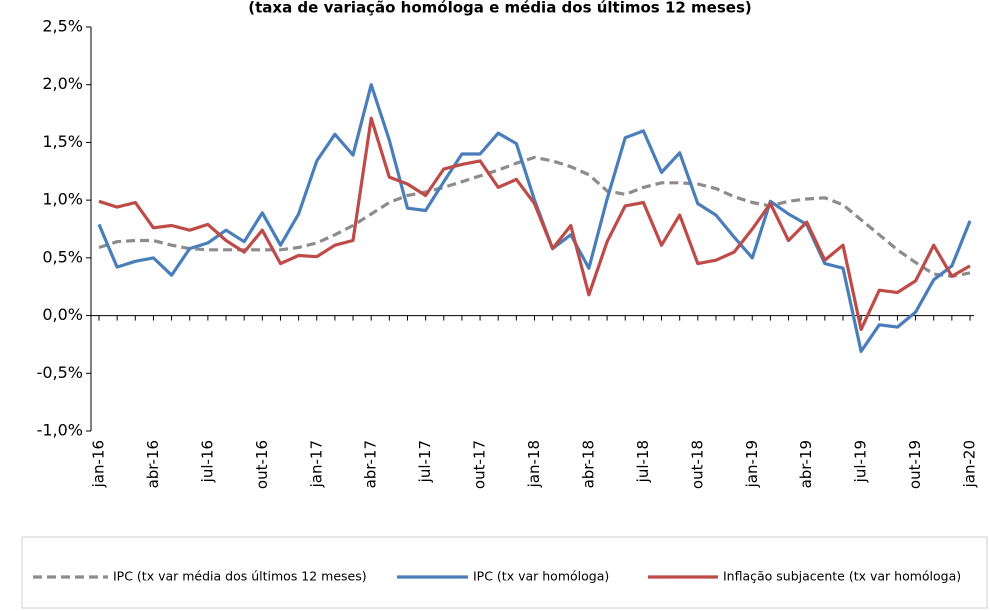 The image size is (990, 611). I want to click on y-tick-label: 1,5%, so click(62, 141).